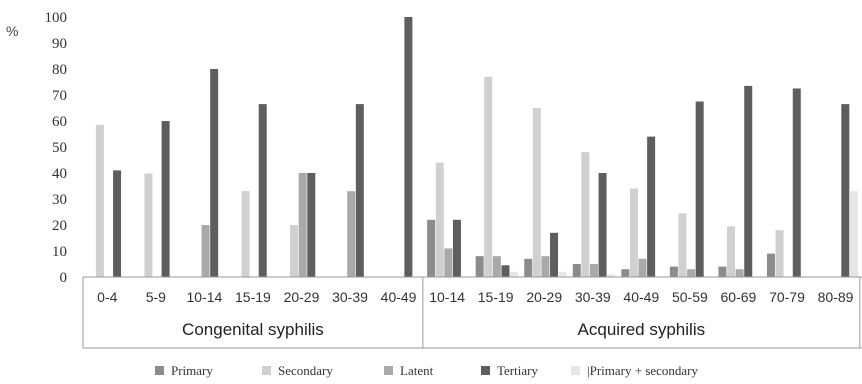 The width and height of the screenshot is (862, 384). Describe the element at coordinates (643, 370) in the screenshot. I see `legend-label: |Primary + secondary` at that location.